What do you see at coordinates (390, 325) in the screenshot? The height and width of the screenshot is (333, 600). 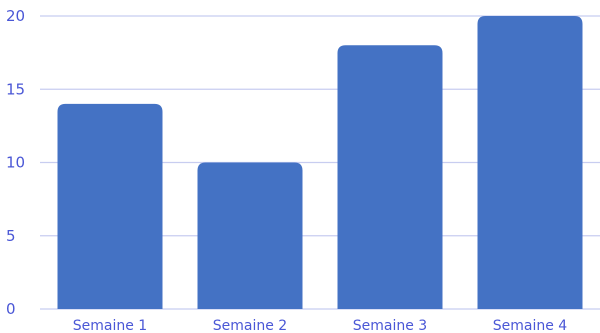 I see `x-tick-label-semaine-3: Semaine 3` at bounding box center [390, 325].